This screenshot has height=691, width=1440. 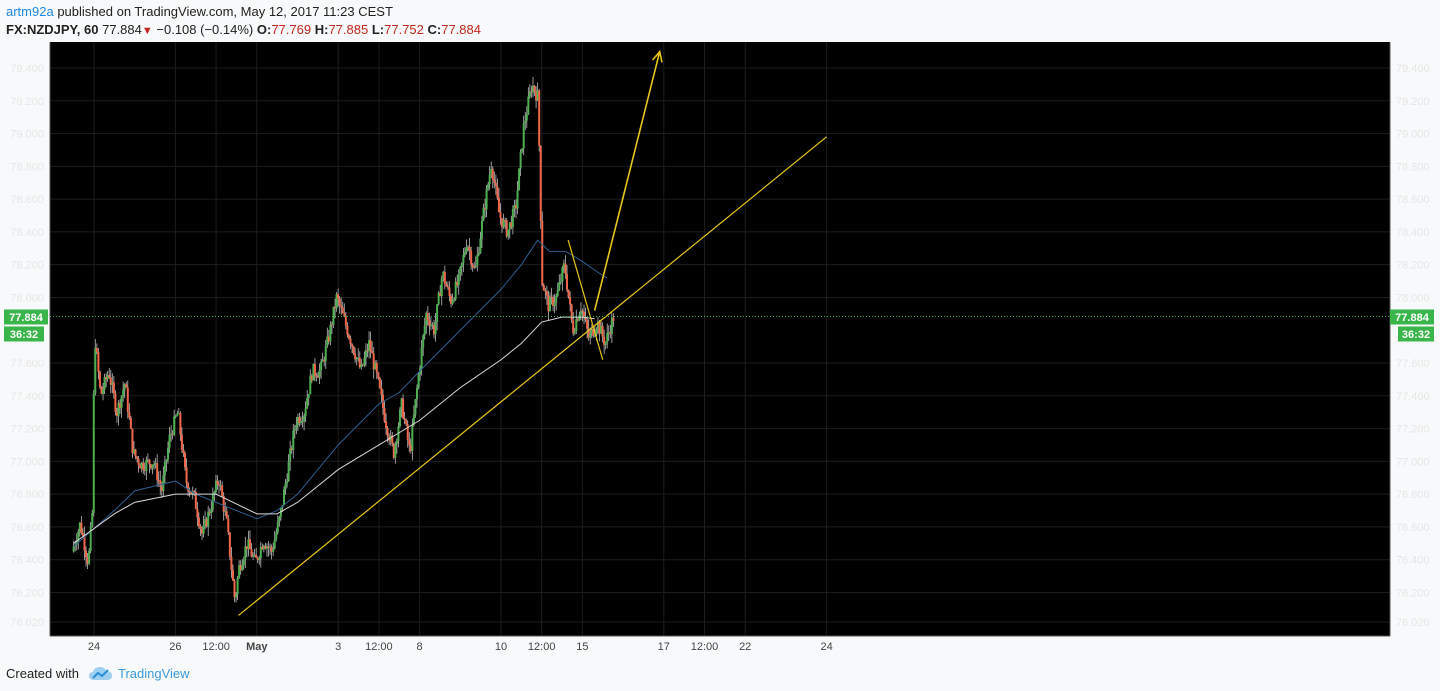 What do you see at coordinates (101, 674) in the screenshot?
I see `tradingview-cloud-icon` at bounding box center [101, 674].